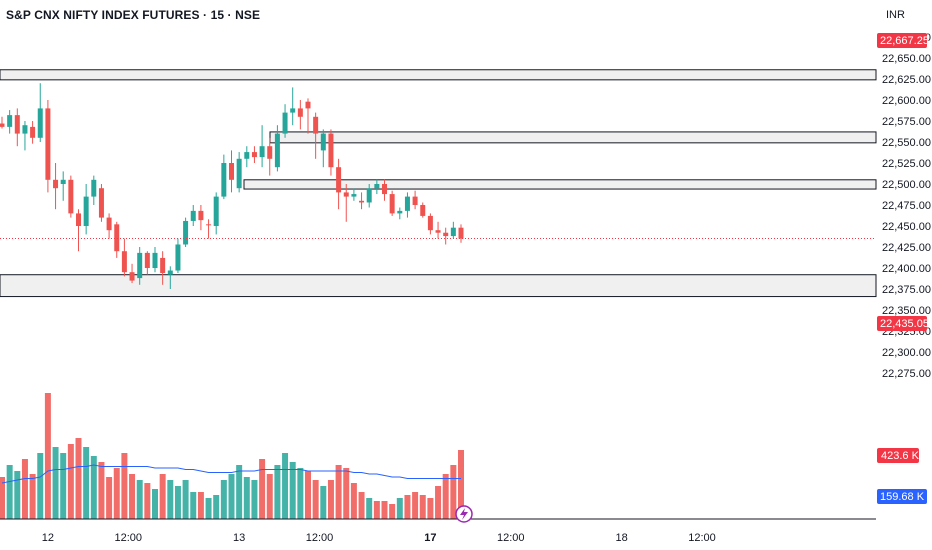 This screenshot has width=932, height=550. I want to click on last-price-tag: 22,435.05, so click(903, 323).